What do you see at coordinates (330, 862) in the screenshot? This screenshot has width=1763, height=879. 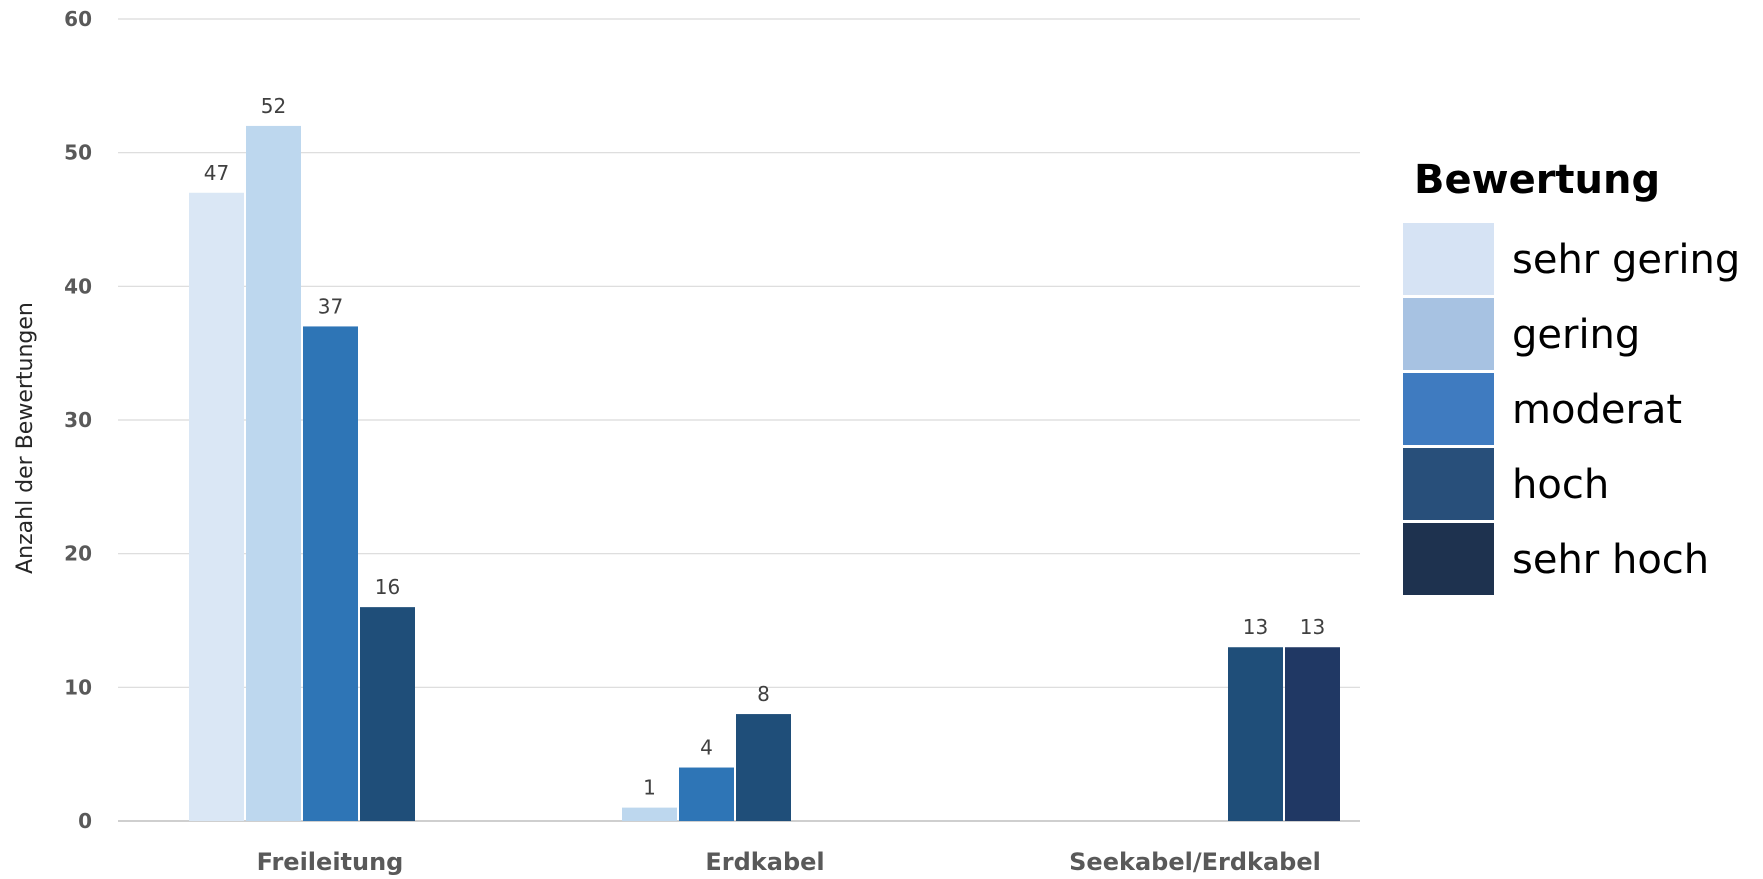 I see `x-category-label-0: Freileitung` at bounding box center [330, 862].